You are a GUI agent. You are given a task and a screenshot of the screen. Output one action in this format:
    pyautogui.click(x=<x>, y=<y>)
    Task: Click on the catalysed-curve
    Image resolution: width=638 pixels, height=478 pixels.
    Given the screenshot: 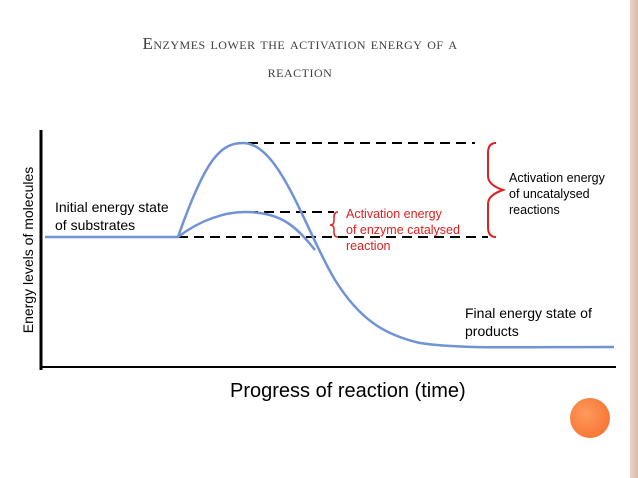 What is the action you would take?
    pyautogui.click(x=246, y=230)
    